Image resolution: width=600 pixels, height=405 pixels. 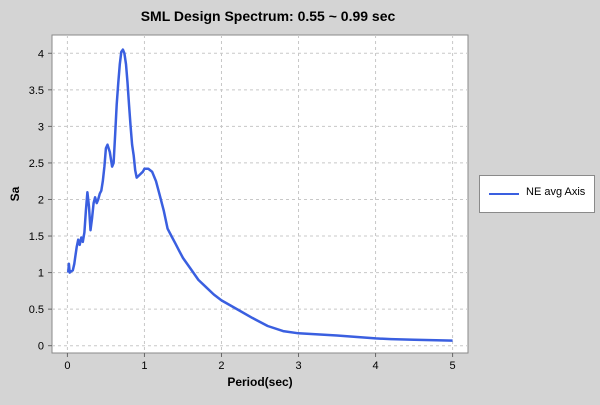 I want to click on y-tick-label: 0, so click(x=41, y=347).